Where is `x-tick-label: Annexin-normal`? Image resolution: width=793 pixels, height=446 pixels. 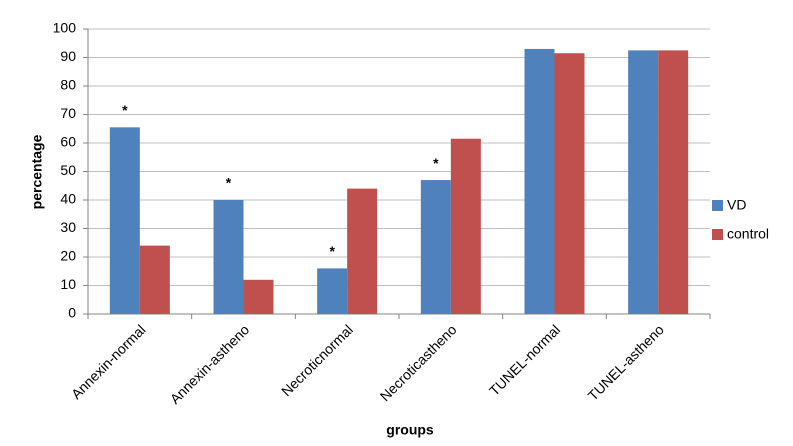
x-tick-label: Annexin-normal is located at coordinates (108, 361).